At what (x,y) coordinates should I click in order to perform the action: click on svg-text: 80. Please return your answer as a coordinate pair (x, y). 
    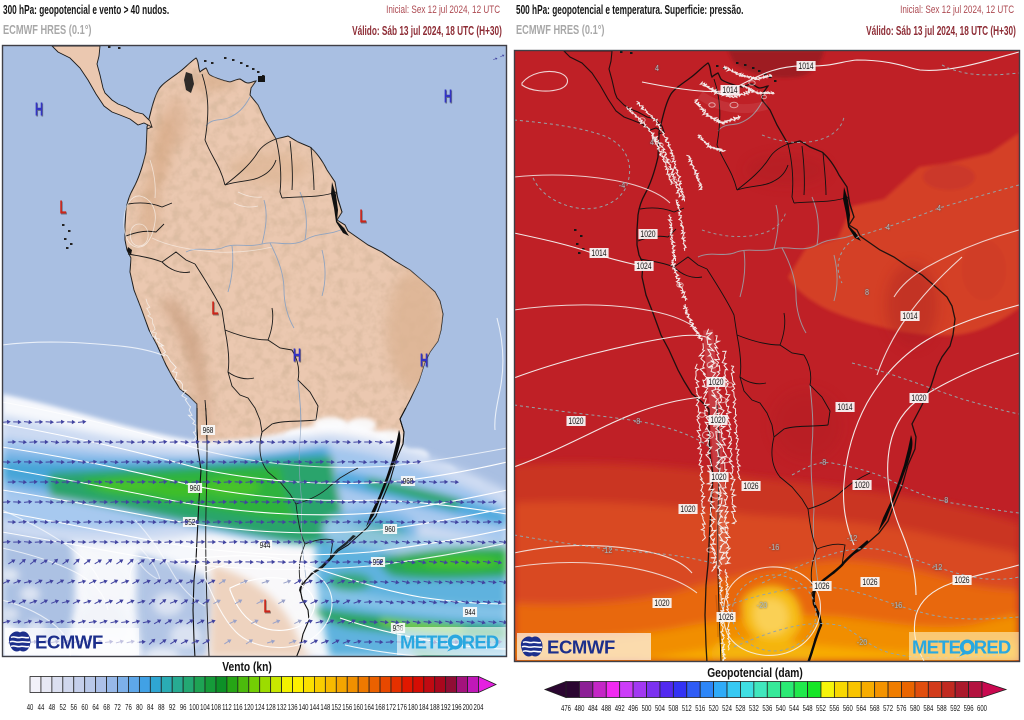
    Looking at the image, I should click on (139, 707).